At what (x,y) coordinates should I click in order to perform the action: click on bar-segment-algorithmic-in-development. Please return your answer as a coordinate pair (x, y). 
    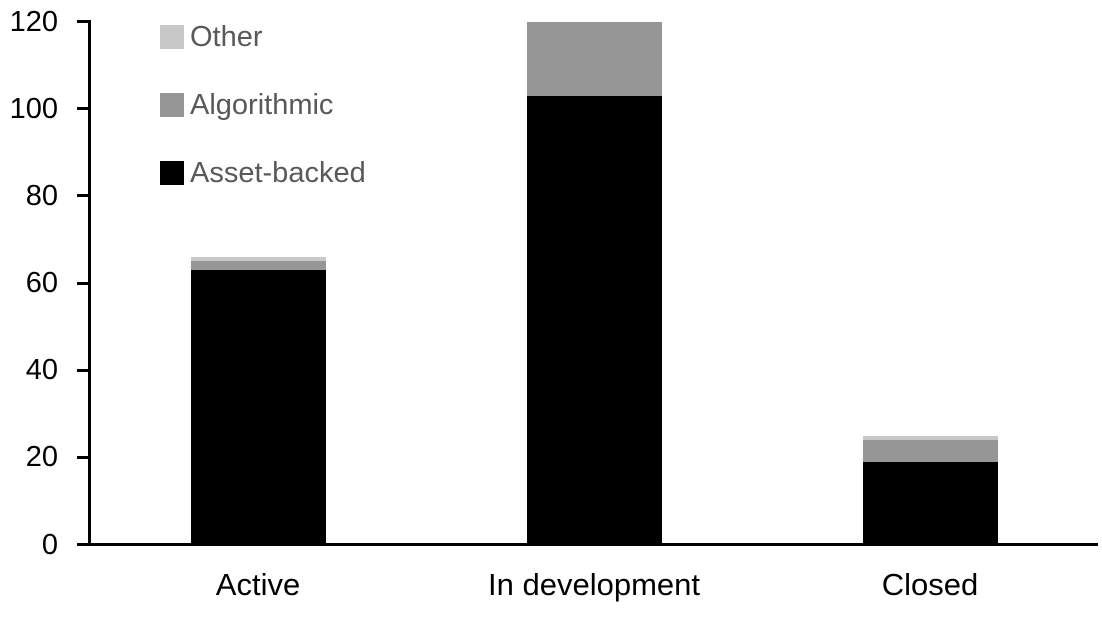
    Looking at the image, I should click on (594, 58).